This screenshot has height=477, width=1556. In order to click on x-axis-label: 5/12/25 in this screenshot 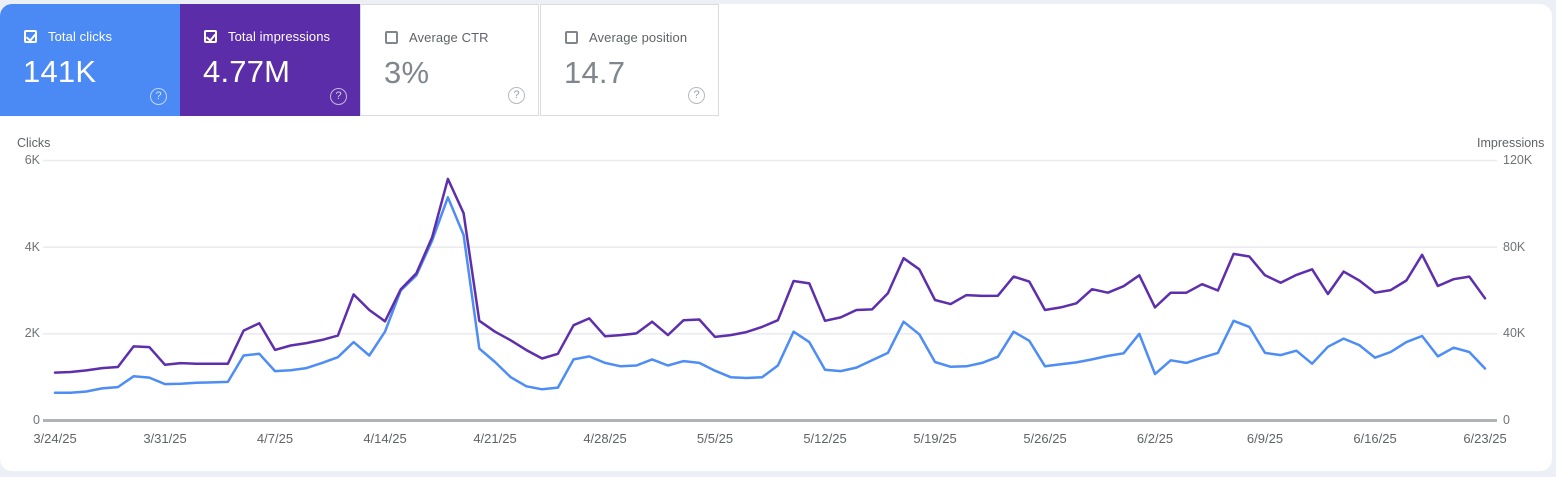, I will do `click(825, 438)`.